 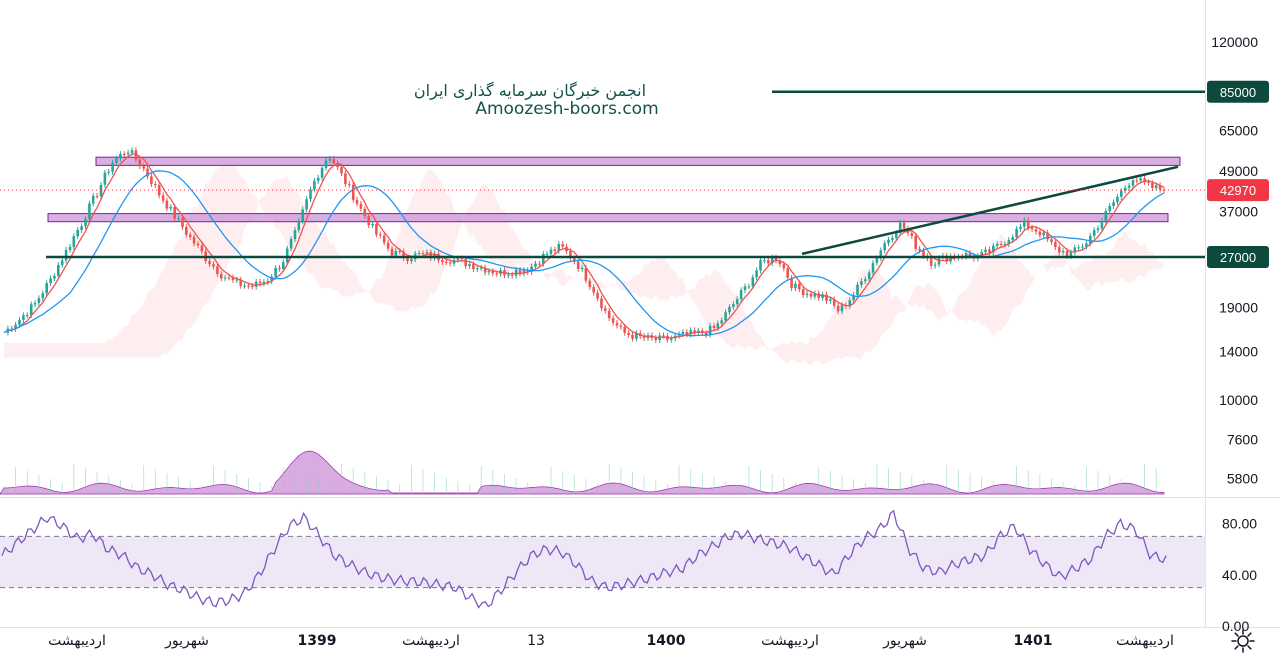 What do you see at coordinates (1243, 641) in the screenshot?
I see `gear-icon` at bounding box center [1243, 641].